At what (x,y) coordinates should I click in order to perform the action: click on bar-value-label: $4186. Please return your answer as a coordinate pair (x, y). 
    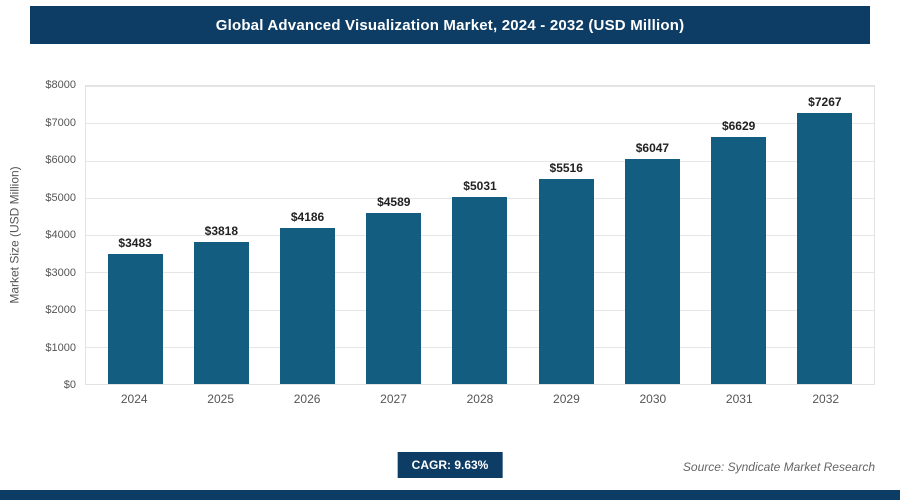
    Looking at the image, I should click on (307, 217).